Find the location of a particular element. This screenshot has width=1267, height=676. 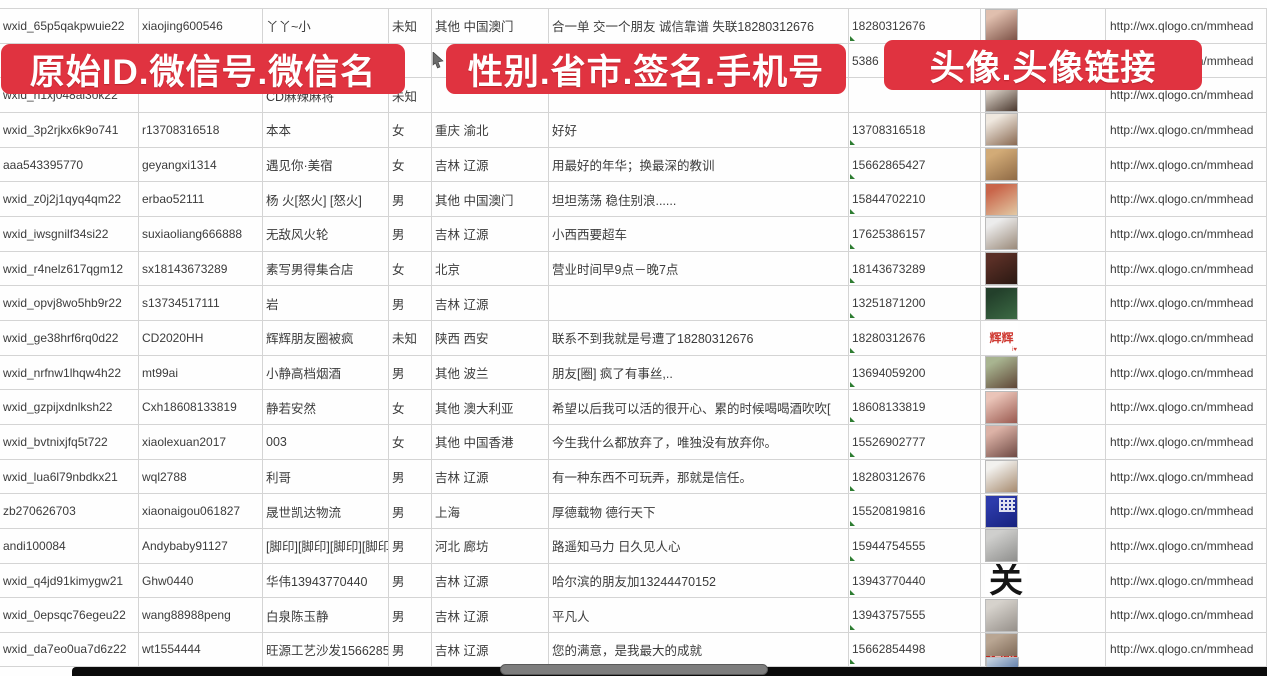

cell-phone: 18608133819 is located at coordinates (915, 407).